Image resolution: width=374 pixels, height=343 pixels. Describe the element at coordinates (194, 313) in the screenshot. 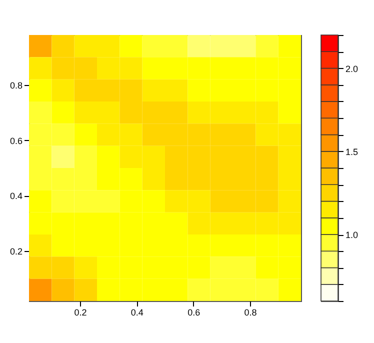

I see `x-tick-label: 0.6` at that location.